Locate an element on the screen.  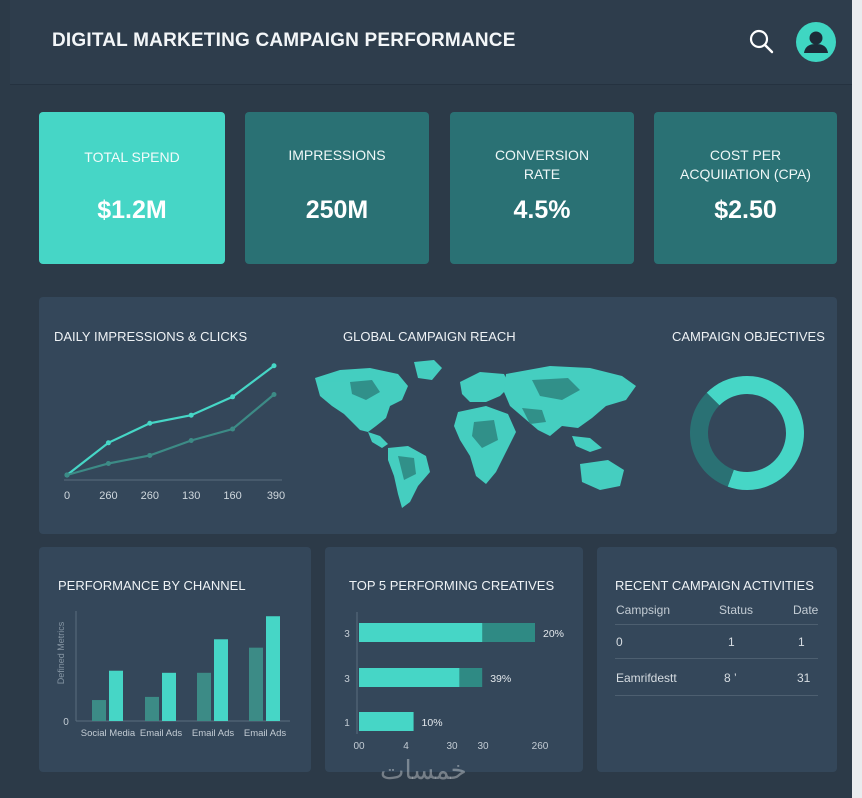
user-avatar-icon is located at coordinates (816, 42).